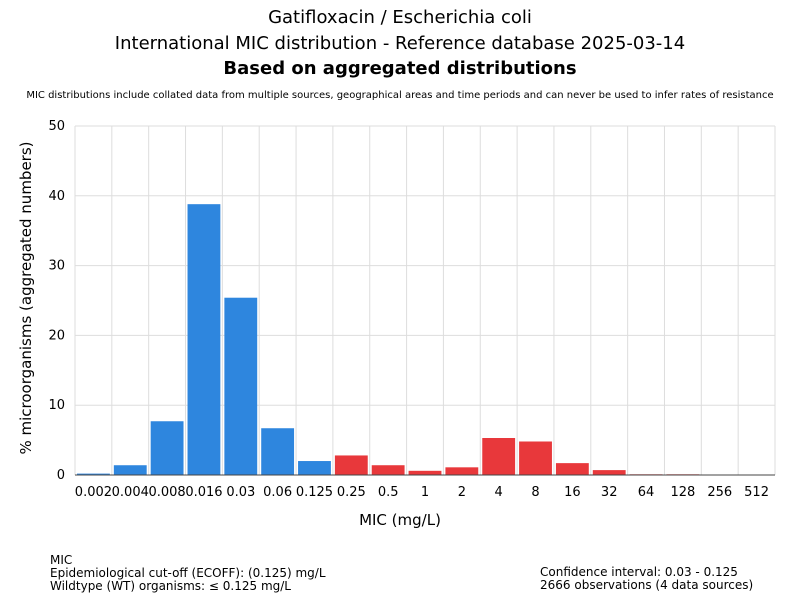  I want to click on x-tick-label: 32, so click(609, 492).